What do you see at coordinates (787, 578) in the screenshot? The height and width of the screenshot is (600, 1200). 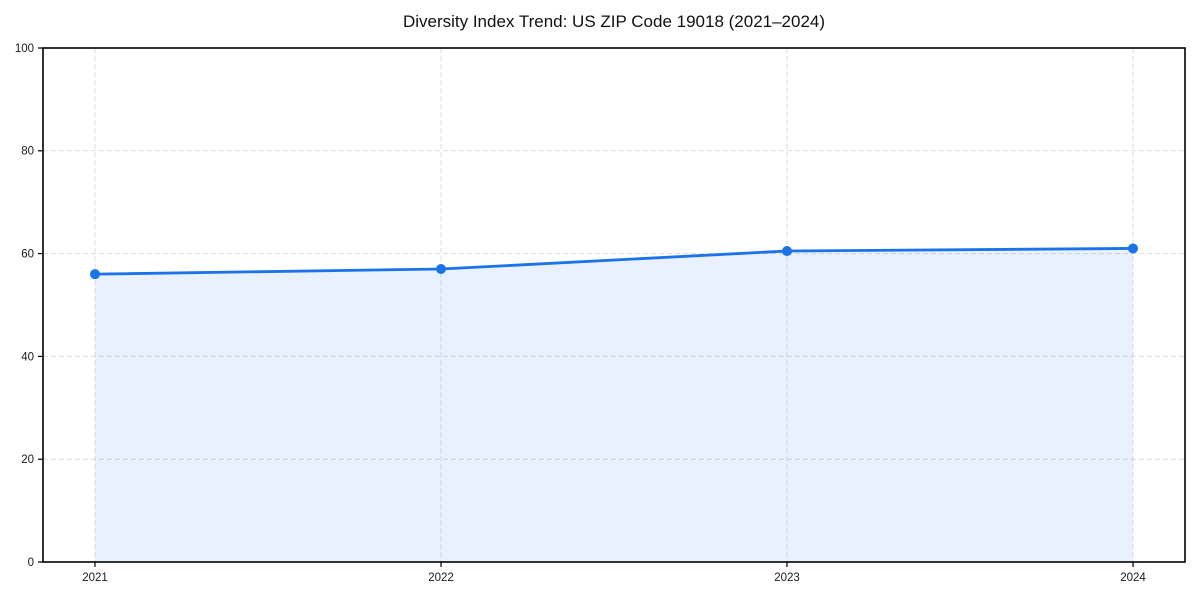 I see `x-tick-label: 2023` at bounding box center [787, 578].